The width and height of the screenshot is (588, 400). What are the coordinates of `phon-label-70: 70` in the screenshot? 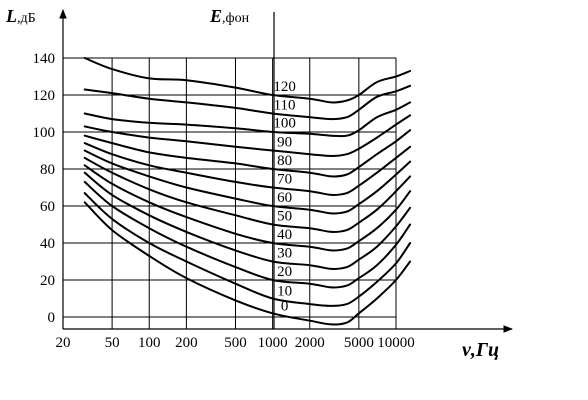 It's located at (284, 180).